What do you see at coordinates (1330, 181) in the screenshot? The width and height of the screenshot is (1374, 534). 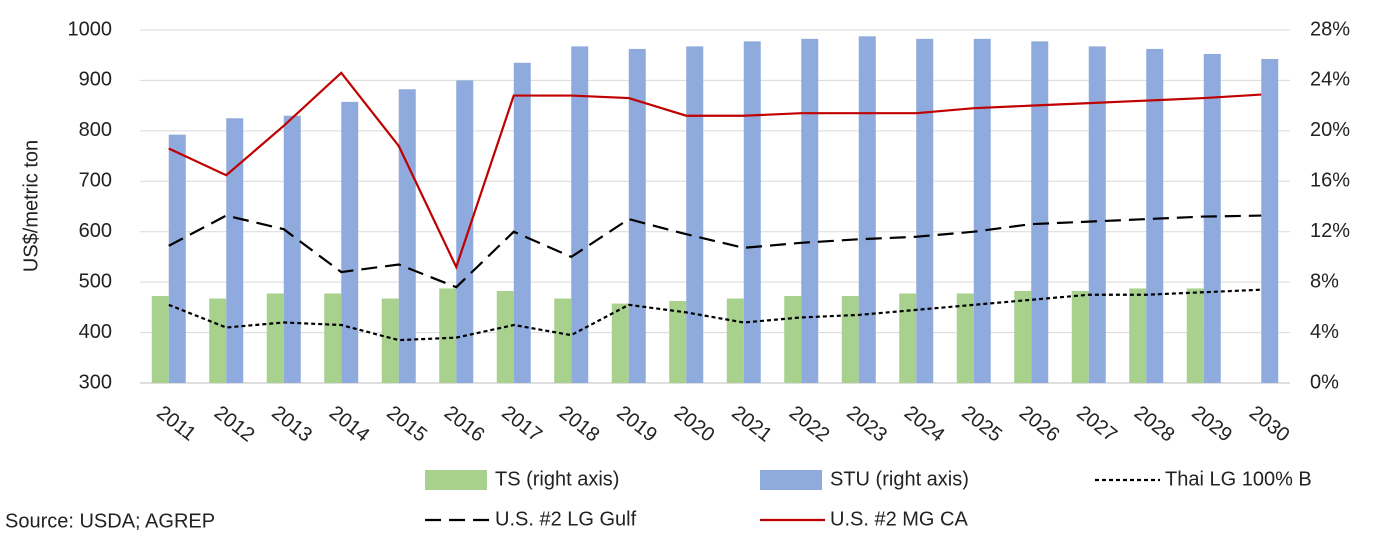 I see `y2-tick-label: 16%` at bounding box center [1330, 181].